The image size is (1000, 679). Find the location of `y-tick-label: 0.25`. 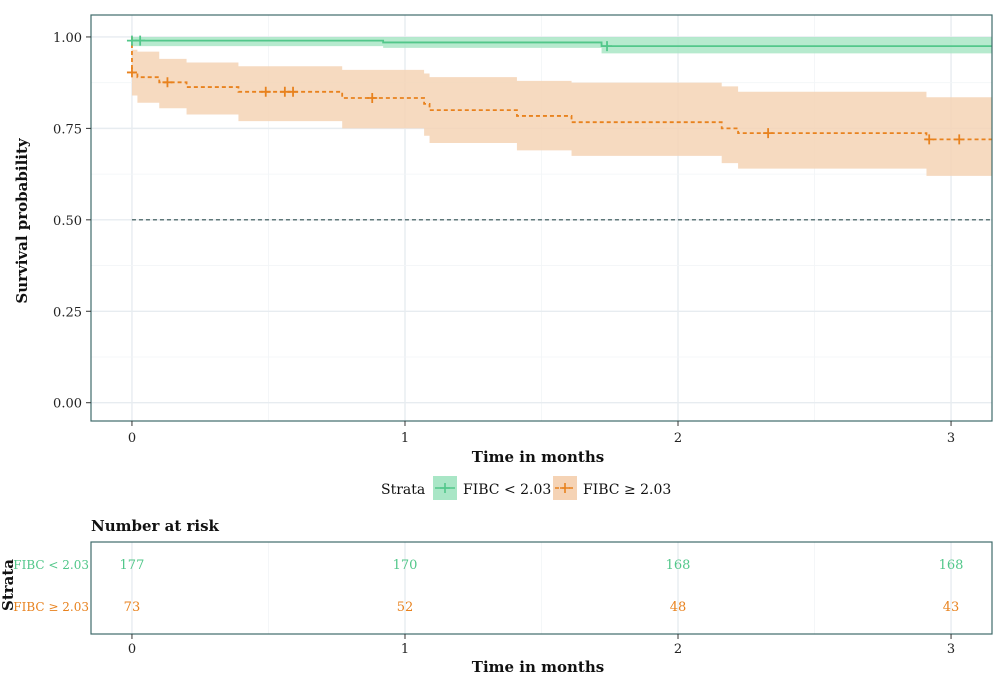

y-tick-label: 0.25 is located at coordinates (67, 312).